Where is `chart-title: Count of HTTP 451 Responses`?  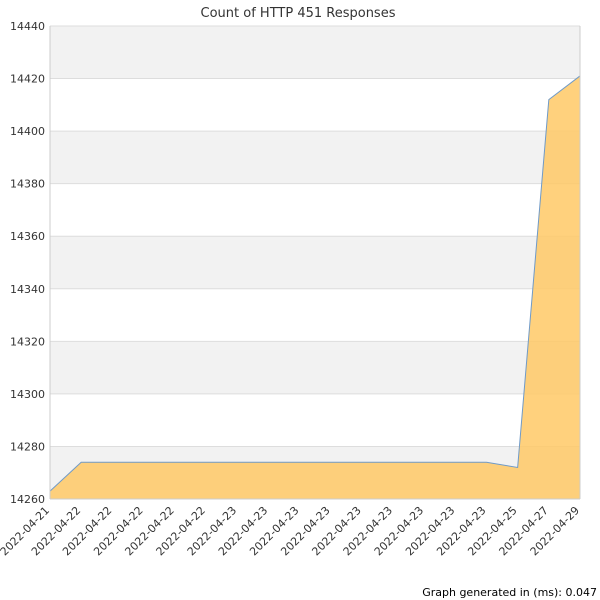 chart-title: Count of HTTP 451 Responses is located at coordinates (298, 13).